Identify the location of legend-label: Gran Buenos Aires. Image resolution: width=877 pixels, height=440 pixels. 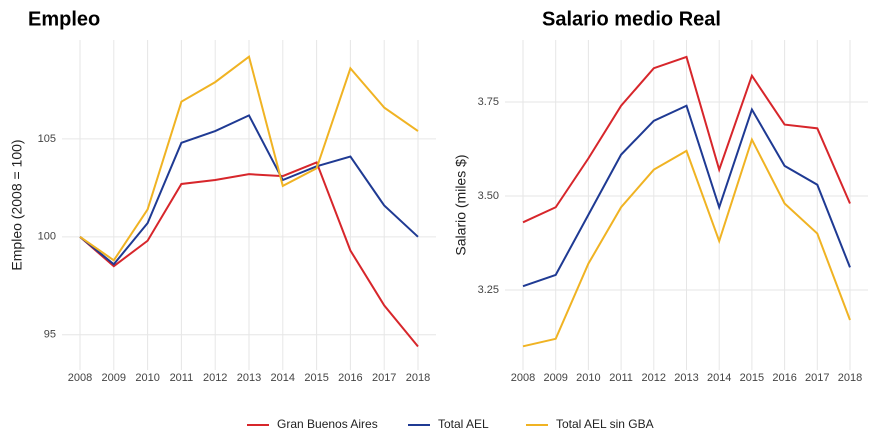
(327, 424).